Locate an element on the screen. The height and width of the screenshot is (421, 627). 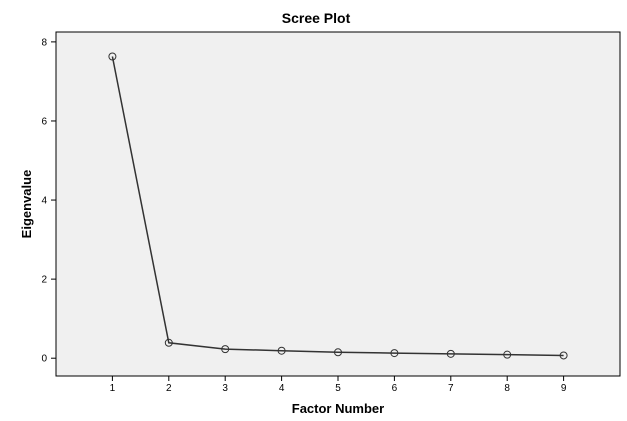
x-tick-label: 5 is located at coordinates (338, 388).